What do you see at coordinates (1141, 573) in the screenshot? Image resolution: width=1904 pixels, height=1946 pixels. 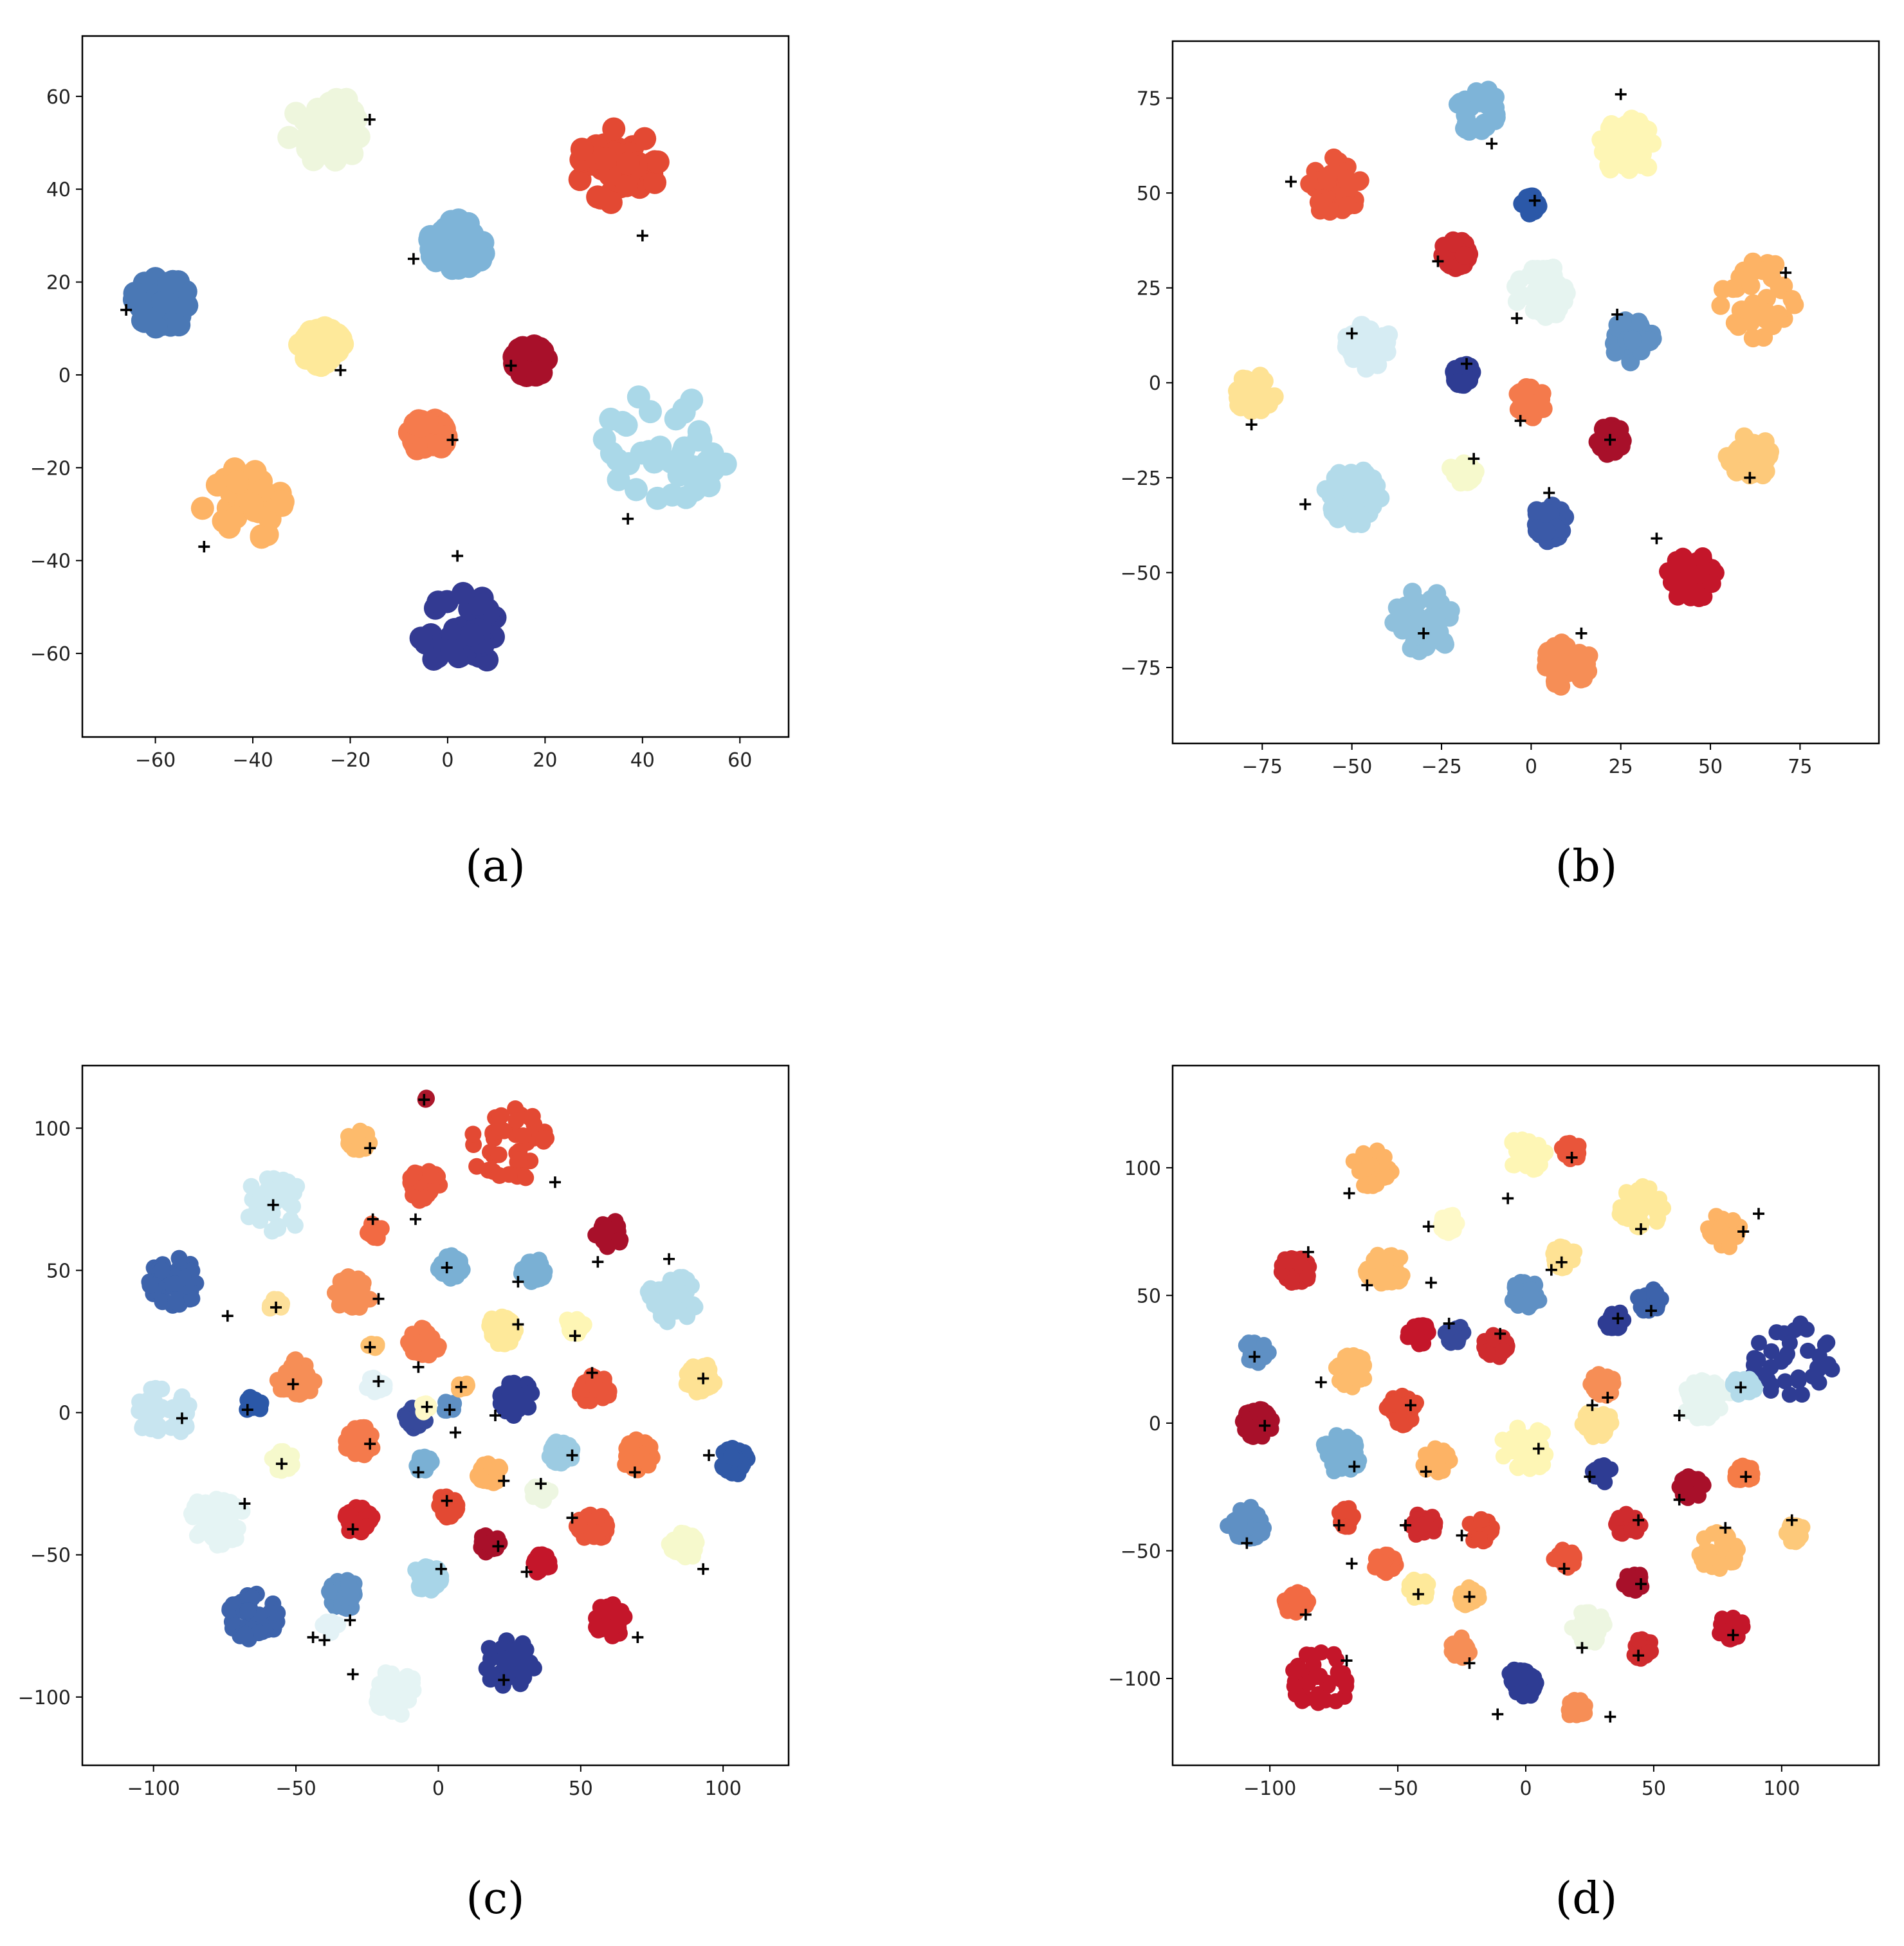 I see `y-tick-label: −50` at bounding box center [1141, 573].